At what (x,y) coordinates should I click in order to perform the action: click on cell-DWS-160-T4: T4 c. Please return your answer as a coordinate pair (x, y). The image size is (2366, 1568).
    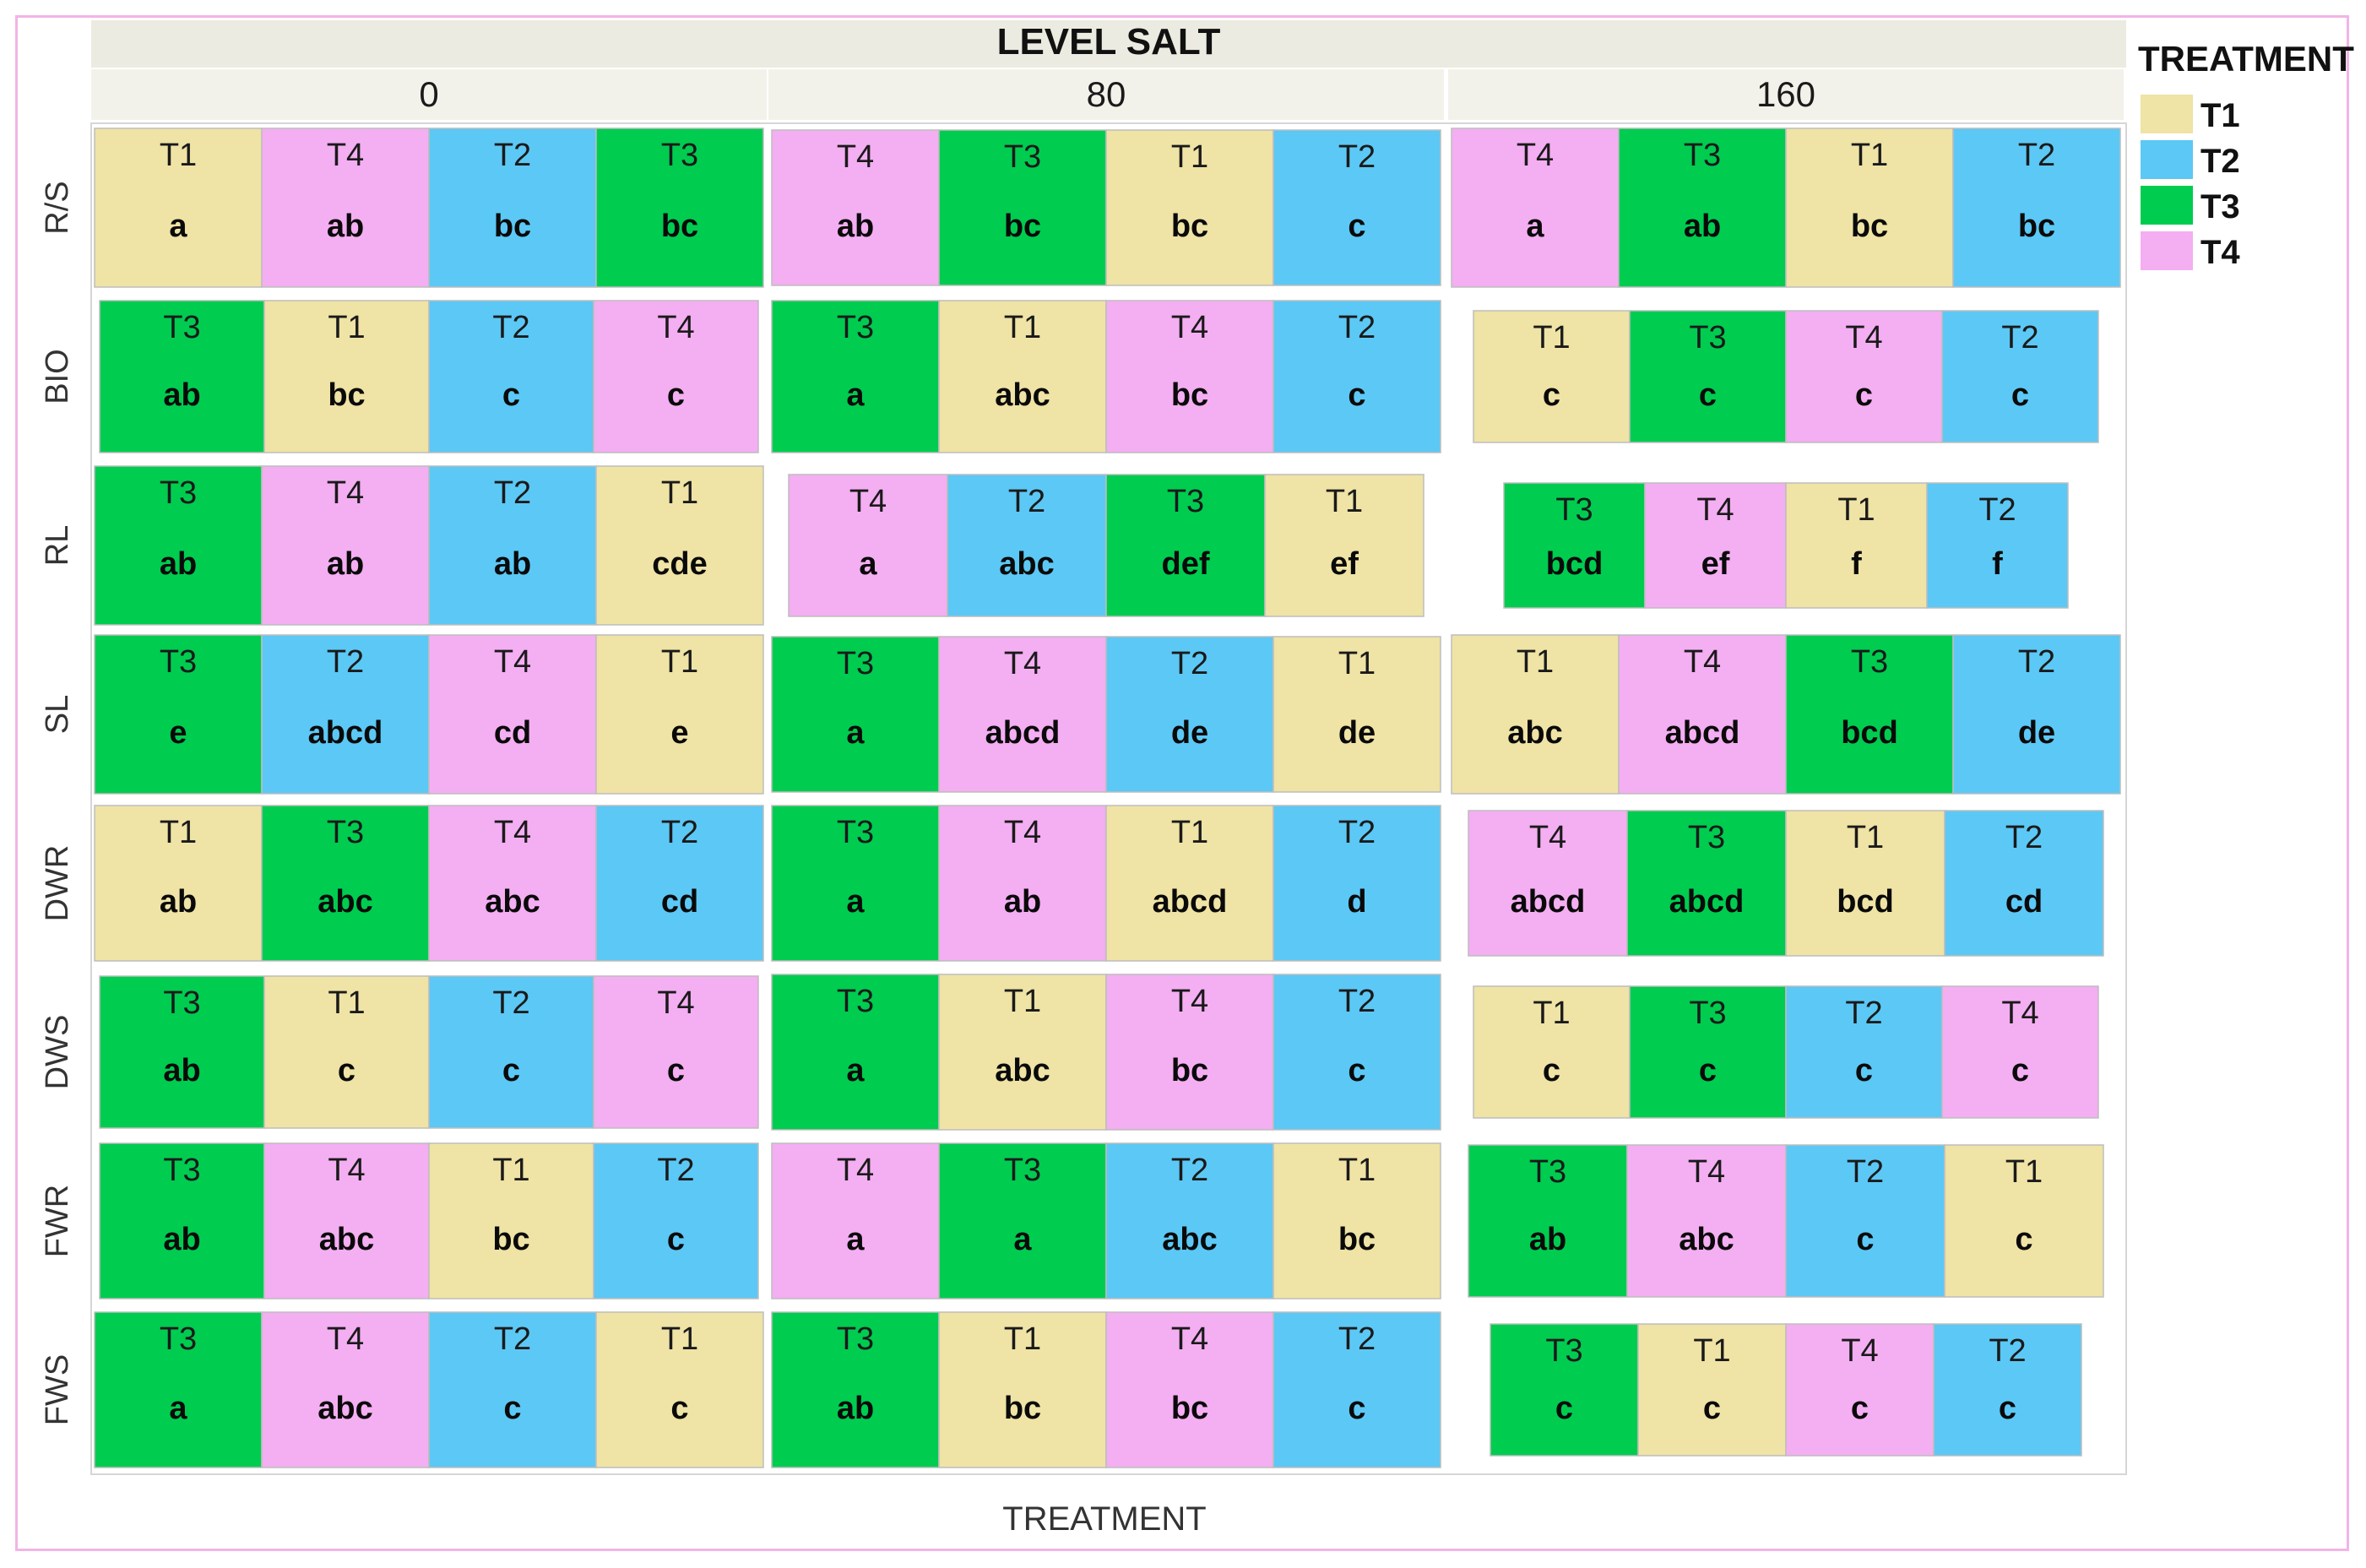
    Looking at the image, I should click on (2020, 1052).